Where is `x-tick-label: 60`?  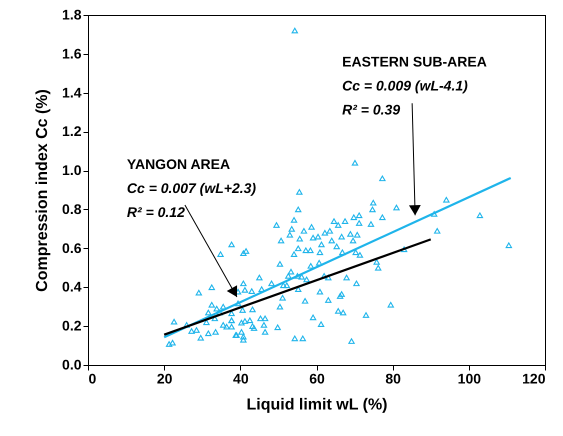 x-tick-label: 60 is located at coordinates (317, 378).